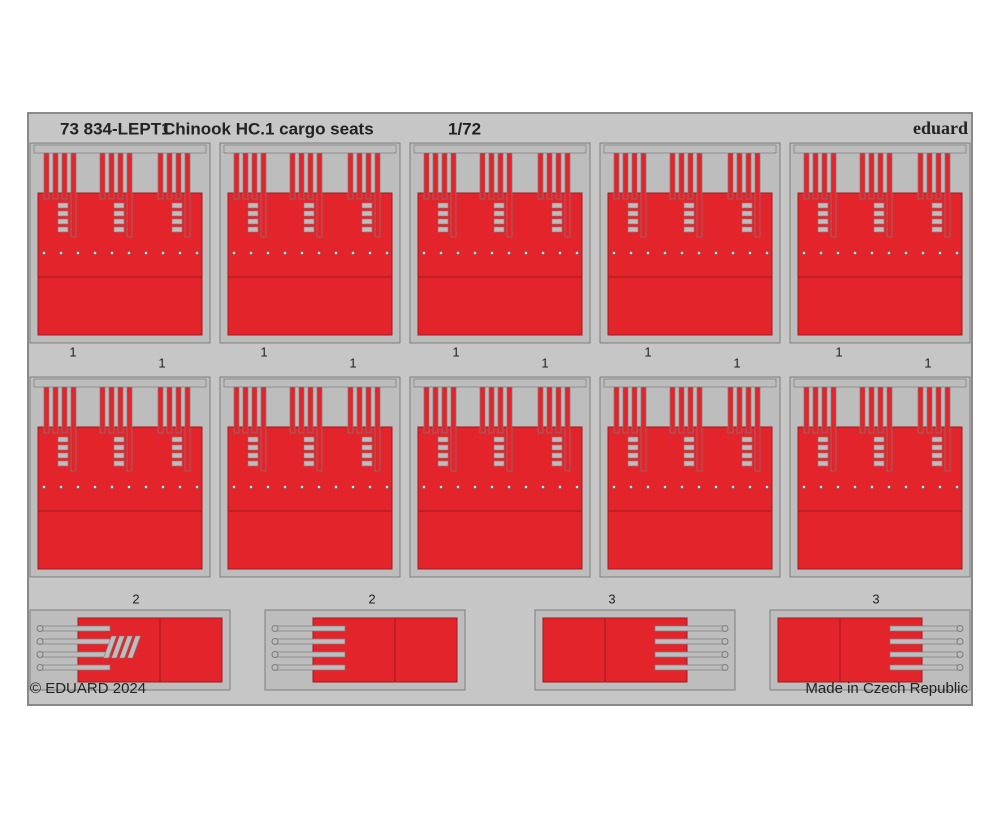 The width and height of the screenshot is (1000, 819). What do you see at coordinates (875, 598) in the screenshot?
I see `part-number: 3` at bounding box center [875, 598].